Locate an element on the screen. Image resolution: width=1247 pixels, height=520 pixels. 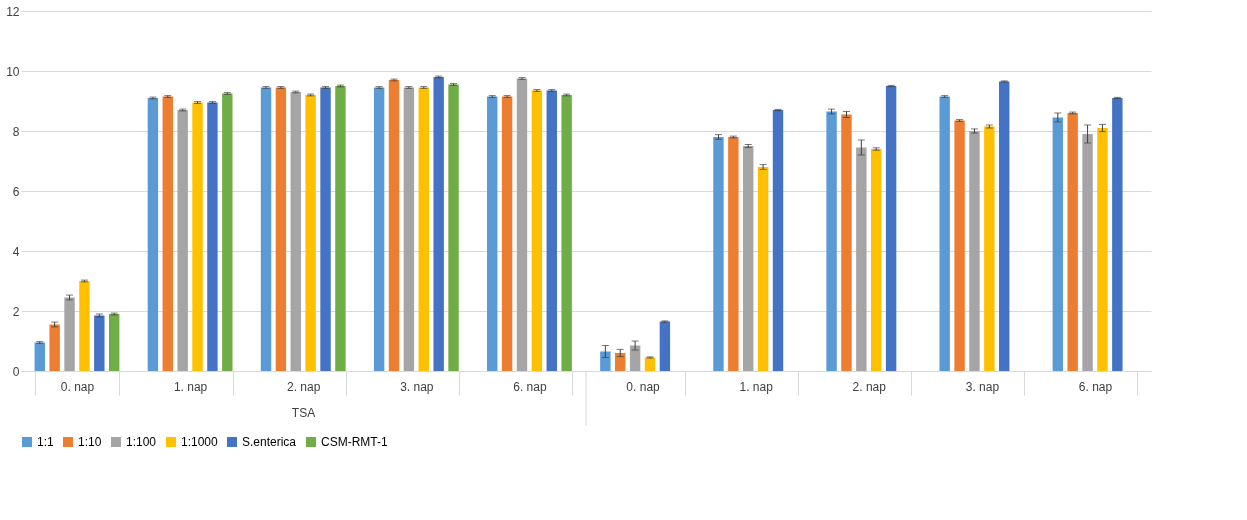
y-tick-label: 12 is located at coordinates (13, 11).